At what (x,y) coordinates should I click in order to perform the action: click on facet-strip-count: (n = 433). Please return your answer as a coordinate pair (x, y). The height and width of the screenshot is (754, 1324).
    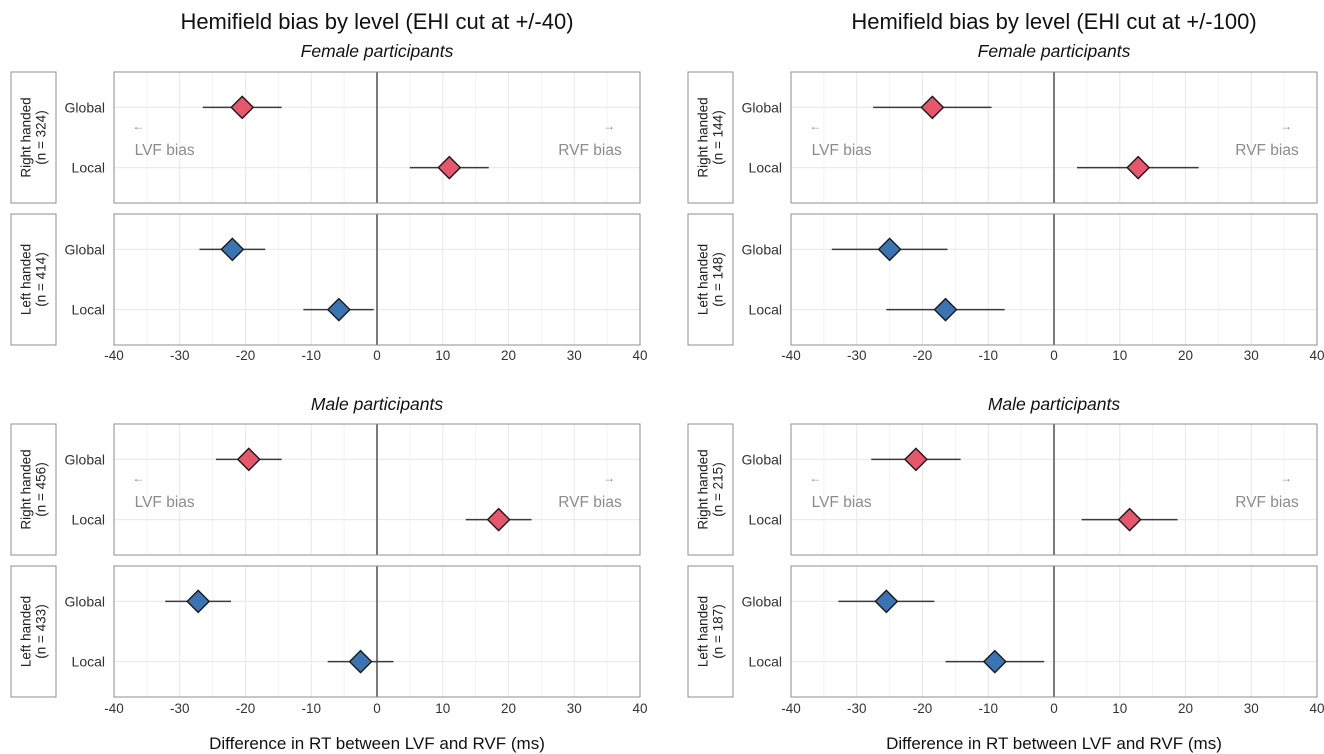
    Looking at the image, I should click on (41, 631).